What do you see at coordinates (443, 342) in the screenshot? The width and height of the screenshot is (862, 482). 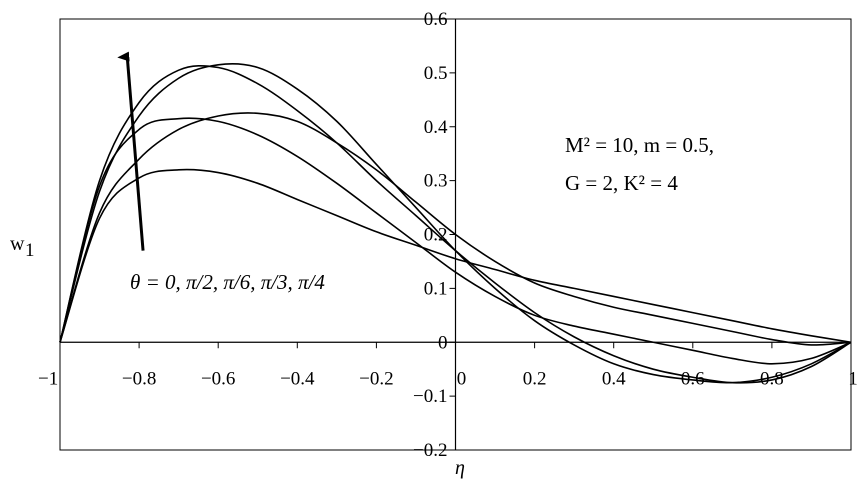 I see `y-tick-label: 0` at bounding box center [443, 342].